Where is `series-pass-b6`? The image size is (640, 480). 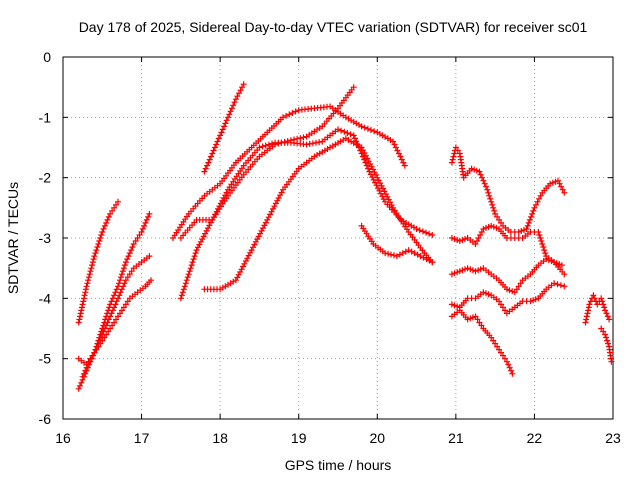 series-pass-b6 is located at coordinates (397, 244).